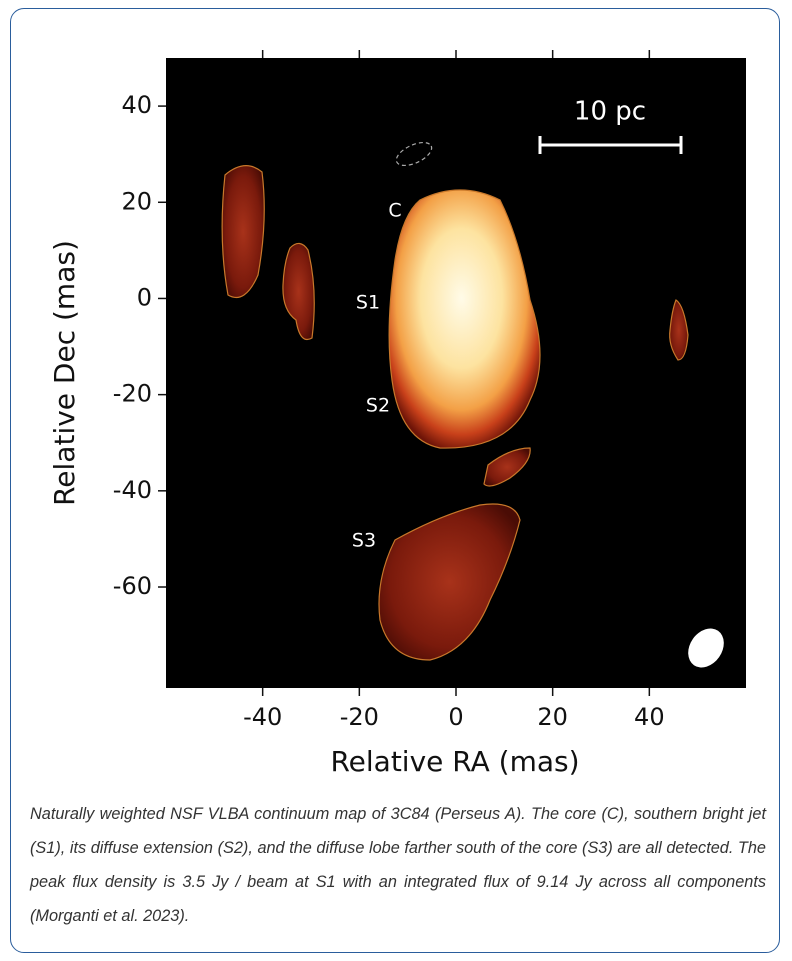 This screenshot has width=792, height=961. What do you see at coordinates (132, 394) in the screenshot?
I see `y-tick-label: -20` at bounding box center [132, 394].